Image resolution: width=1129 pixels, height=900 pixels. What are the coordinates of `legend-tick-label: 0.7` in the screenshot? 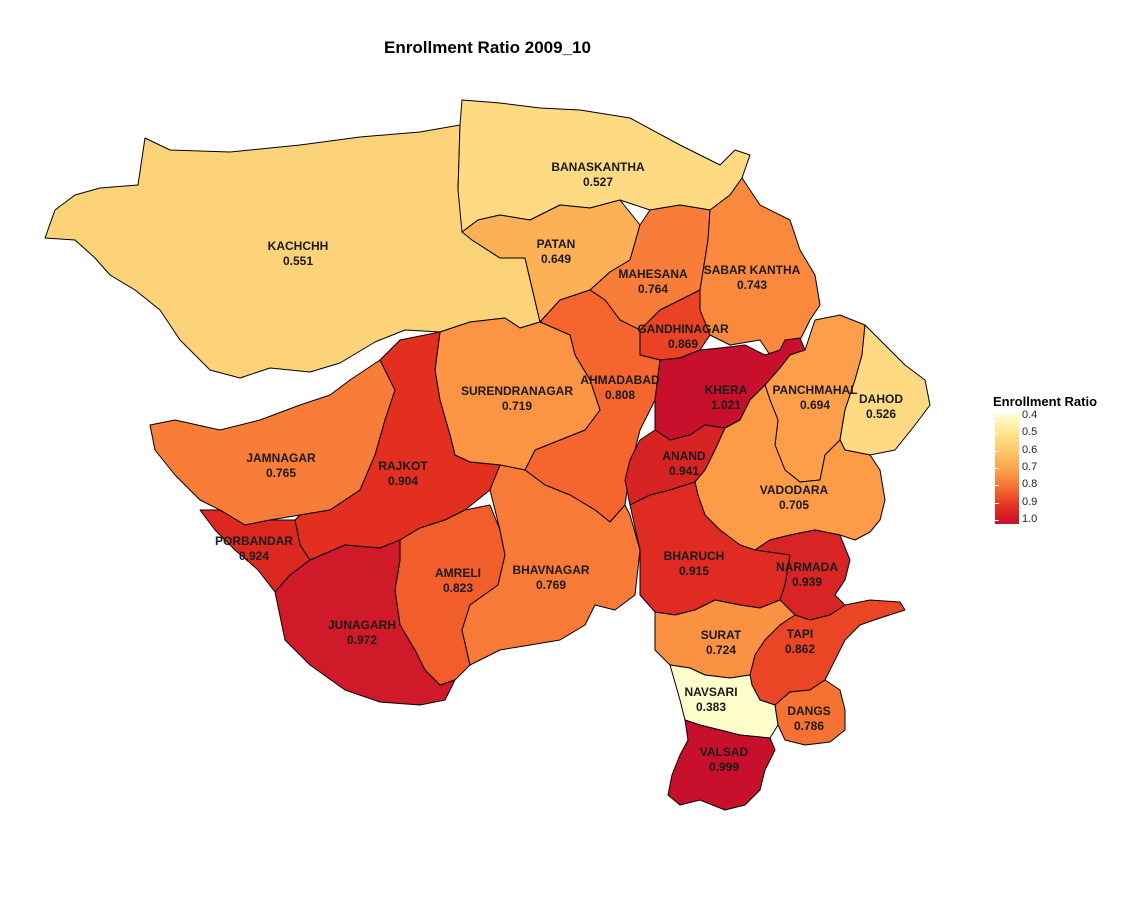 It's located at (1030, 467).